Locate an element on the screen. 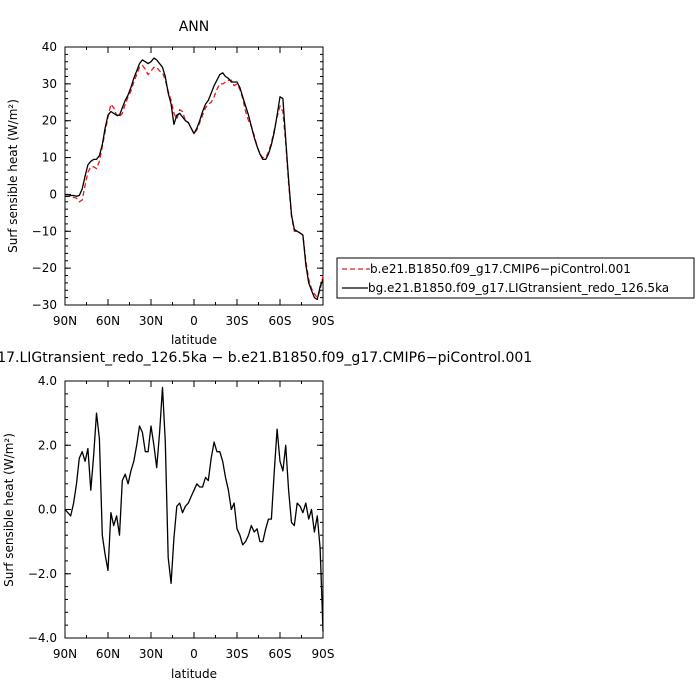 The height and width of the screenshot is (700, 700). legend-label-pi-control: b.e21.B1850.f09_g17.CMIP6−piControl.001 is located at coordinates (500, 269).